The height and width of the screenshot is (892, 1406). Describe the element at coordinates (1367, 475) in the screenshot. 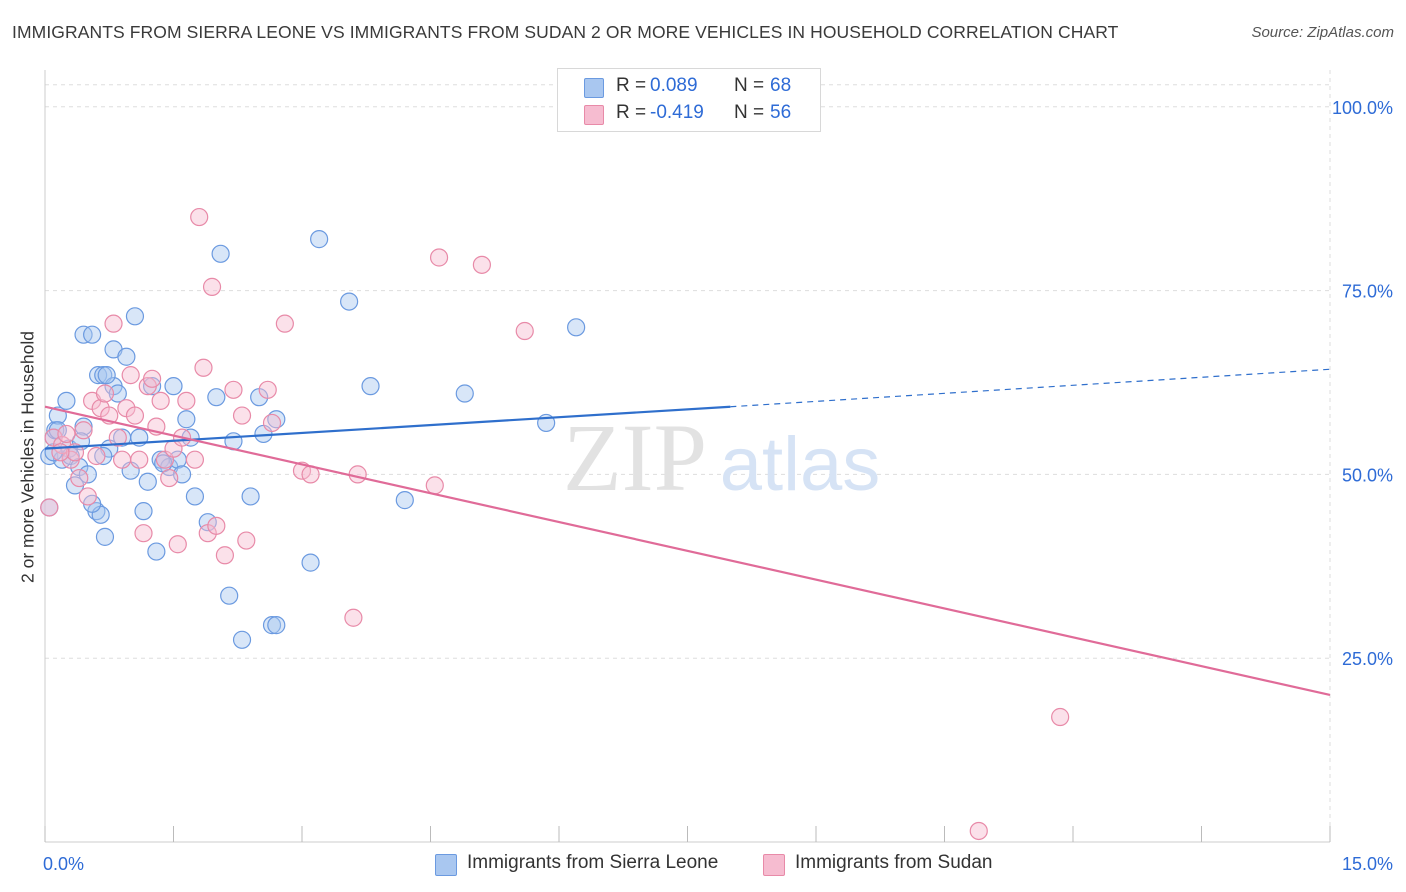

I see `y-tick-label: 50.0%` at that location.